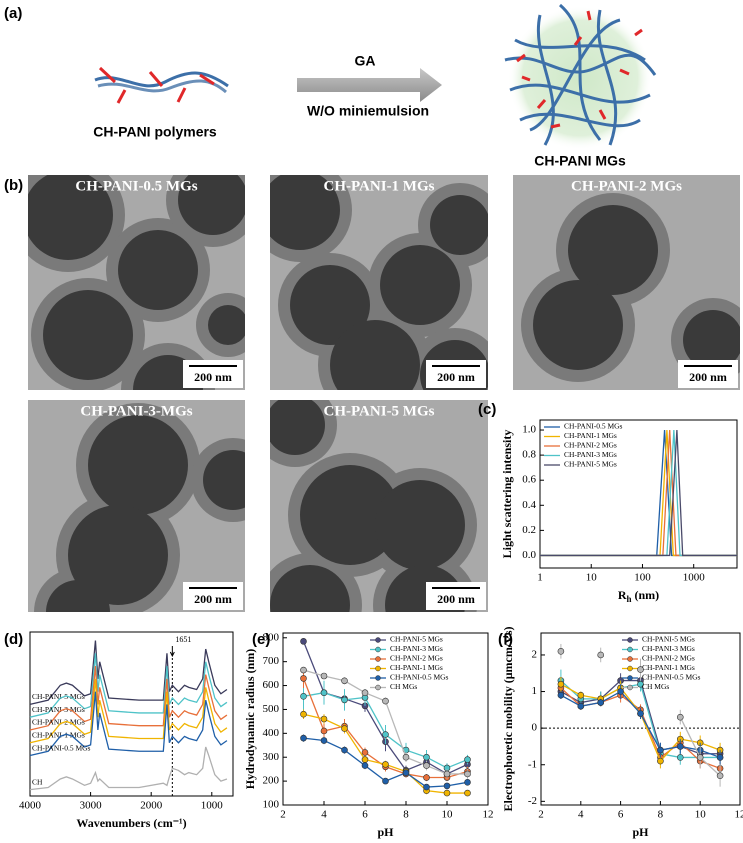 This screenshot has height=843, width=743. Describe the element at coordinates (628, 599) in the screenshot. I see `x-axis-label-sub: h` at that location.